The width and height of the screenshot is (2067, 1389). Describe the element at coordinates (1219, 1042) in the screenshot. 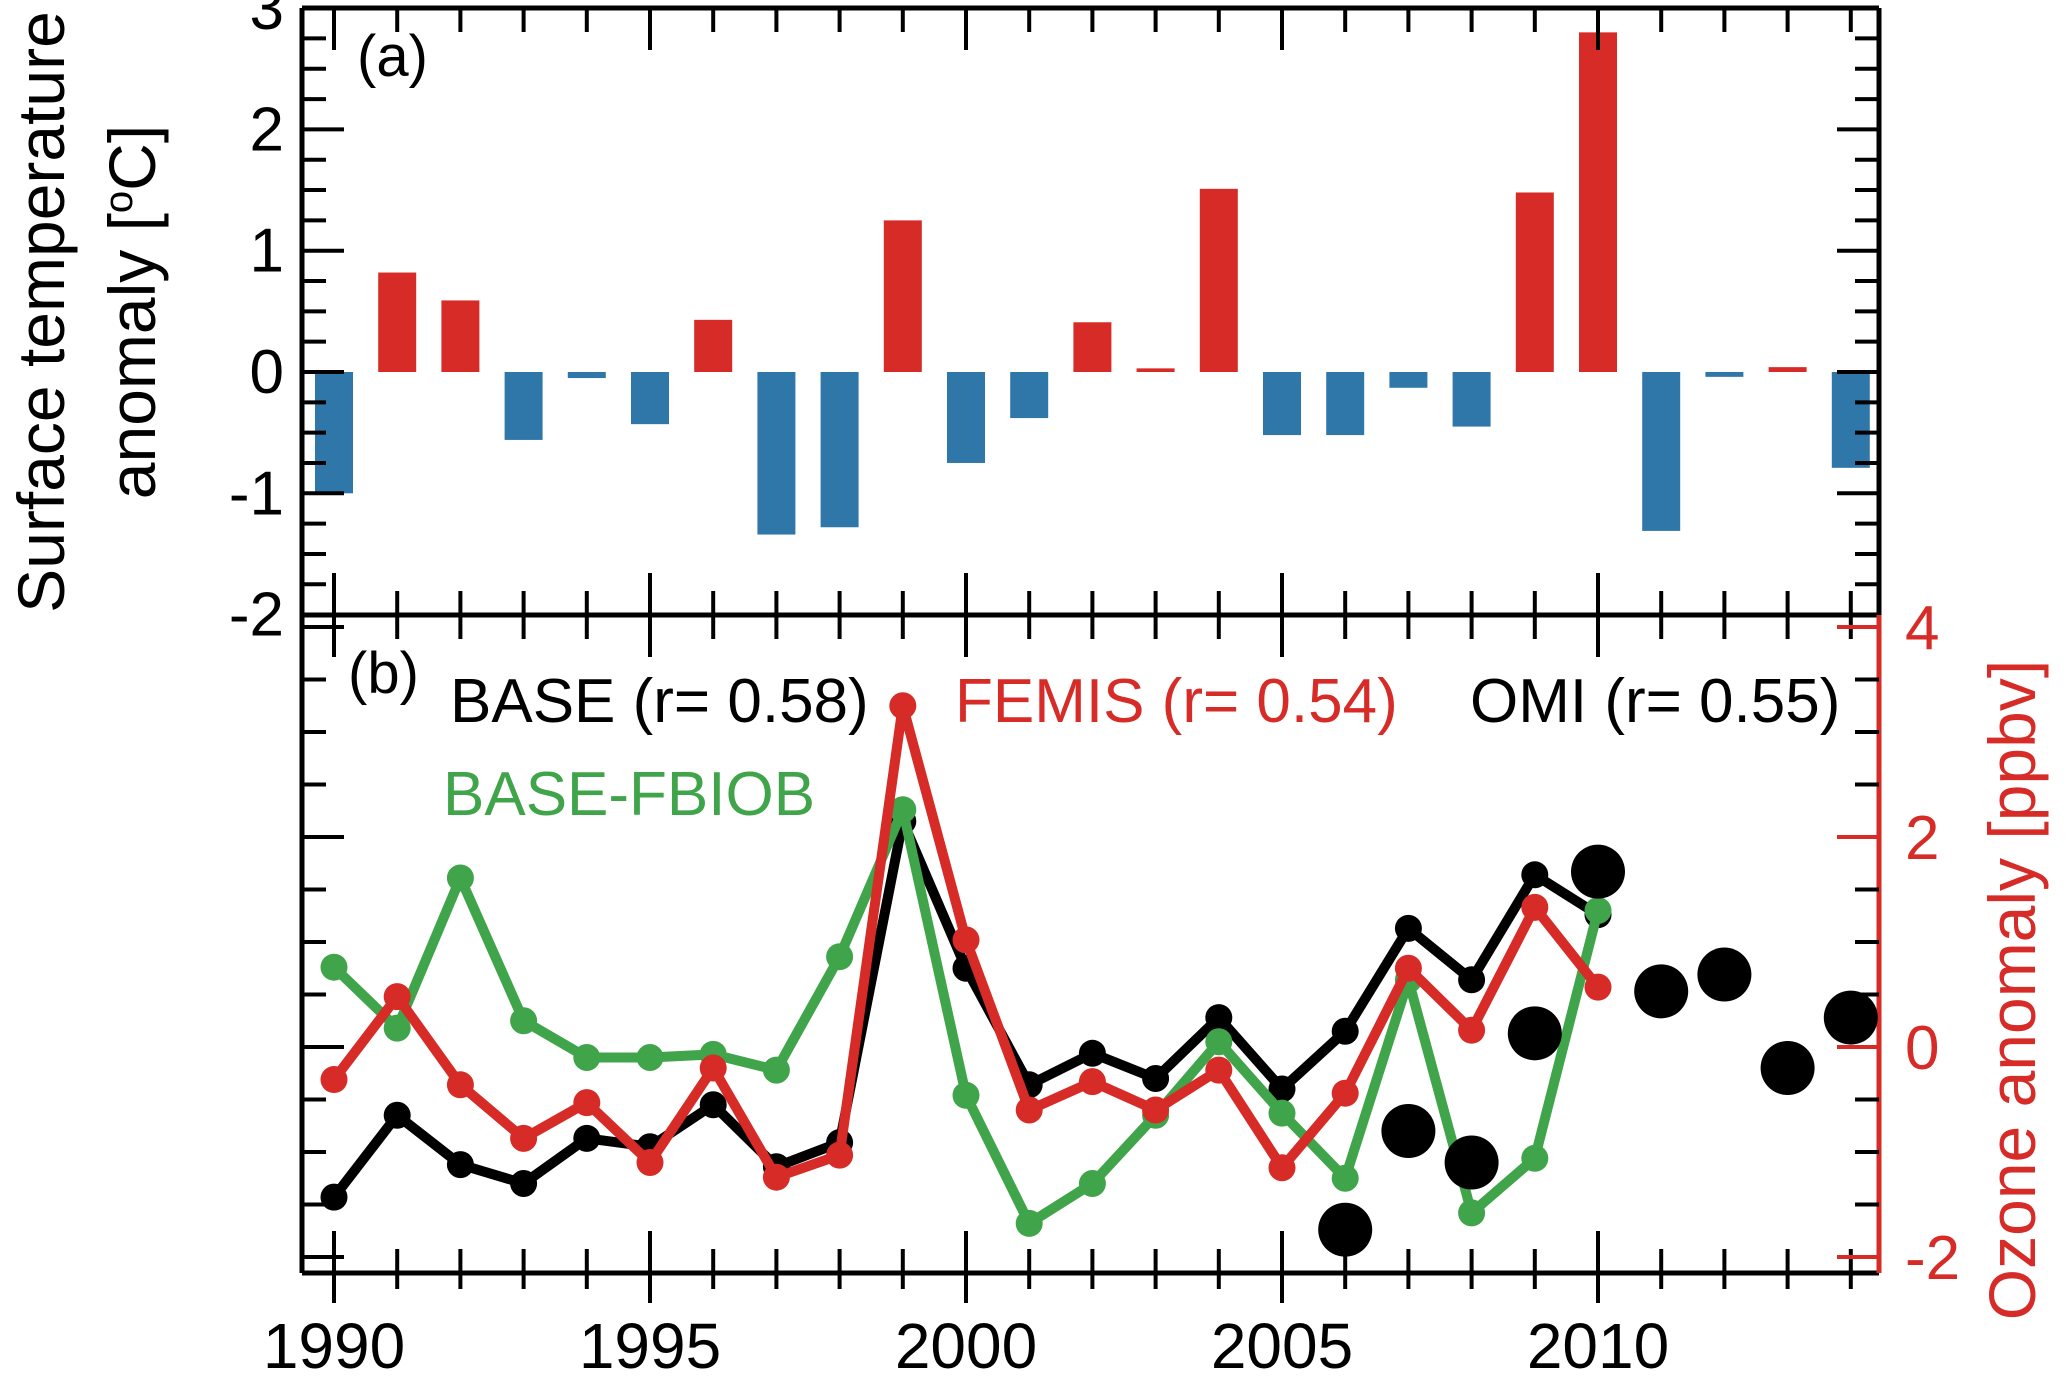

I see `point-base-fbiob-2004` at that location.